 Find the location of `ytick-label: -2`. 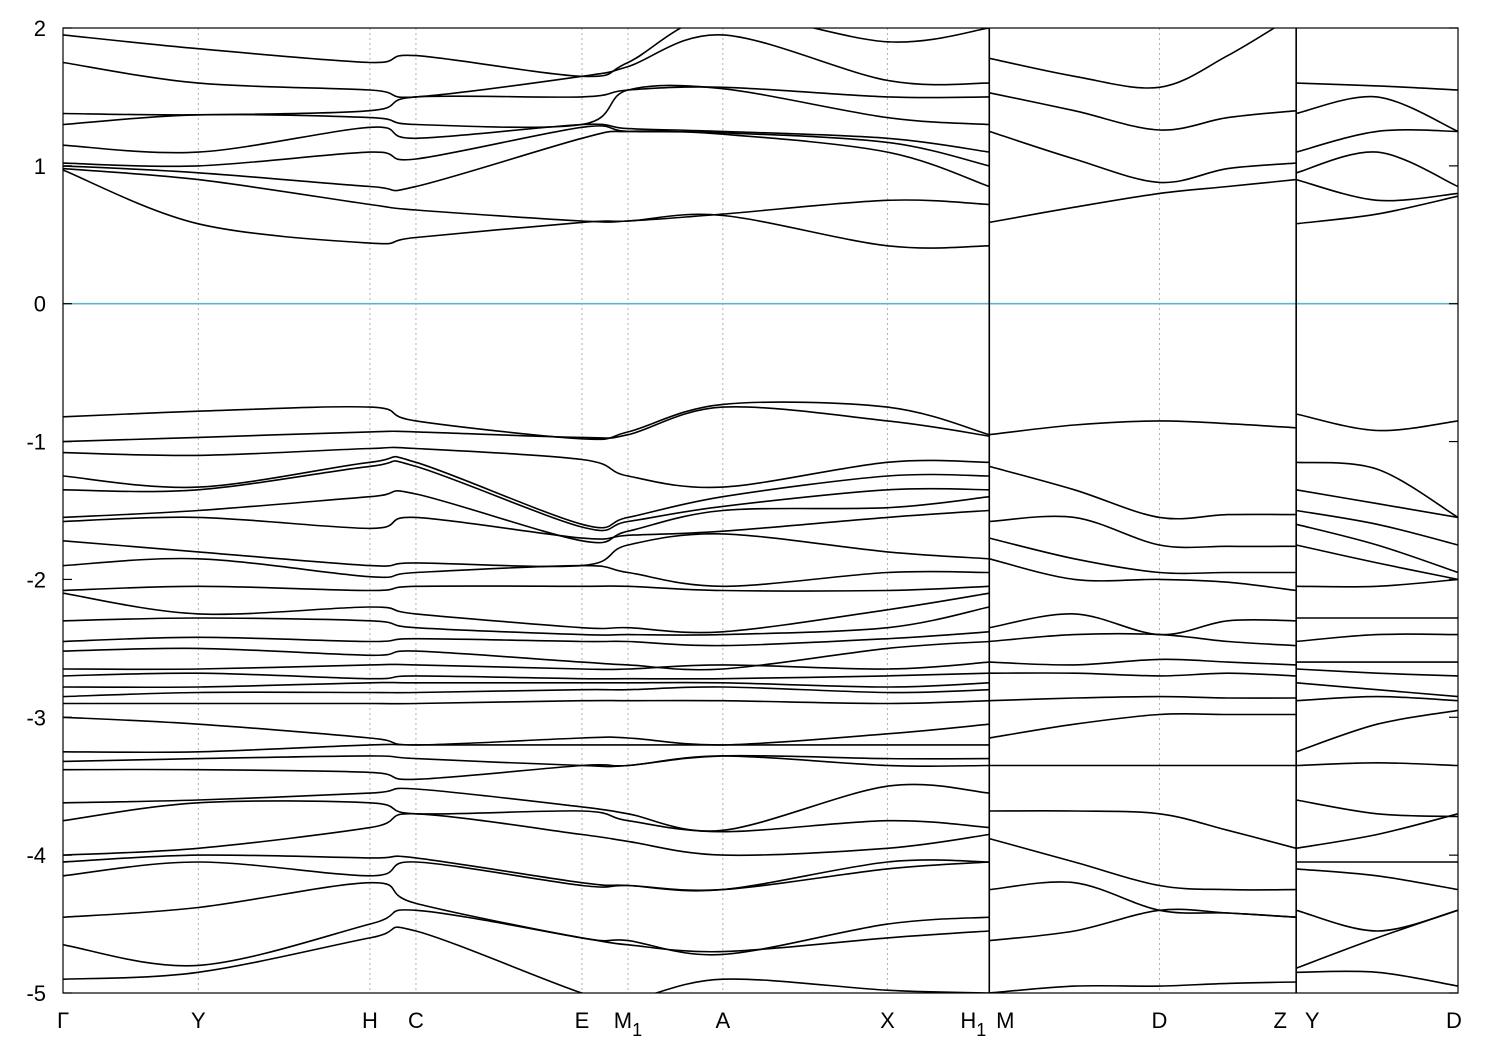

ytick-label: -2 is located at coordinates (36, 579).